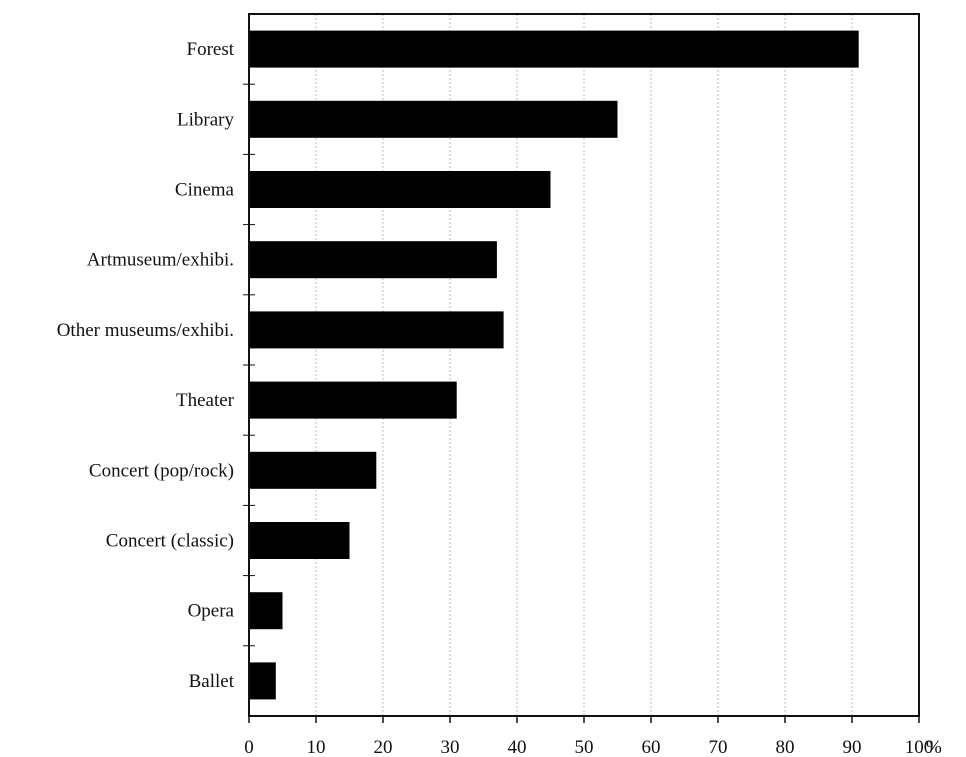  Describe the element at coordinates (205, 190) in the screenshot. I see `category-label: Cinema` at that location.